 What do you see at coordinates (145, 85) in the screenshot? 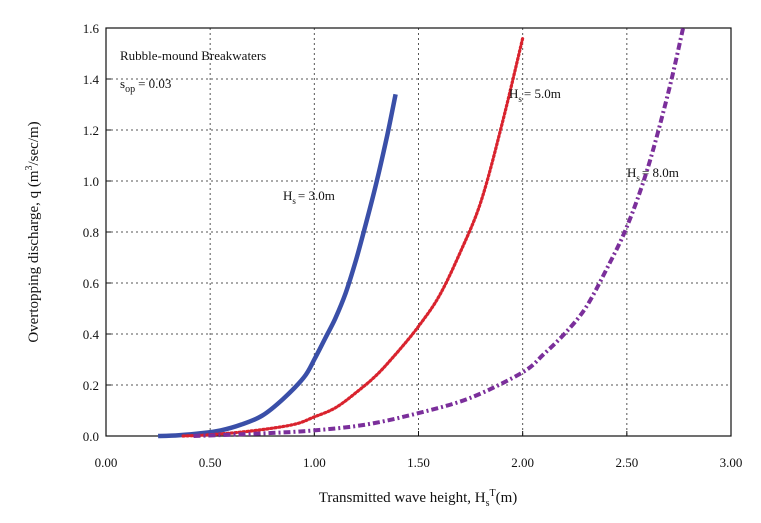
I see `chart-subtitle: sop = 0.03` at bounding box center [145, 85].